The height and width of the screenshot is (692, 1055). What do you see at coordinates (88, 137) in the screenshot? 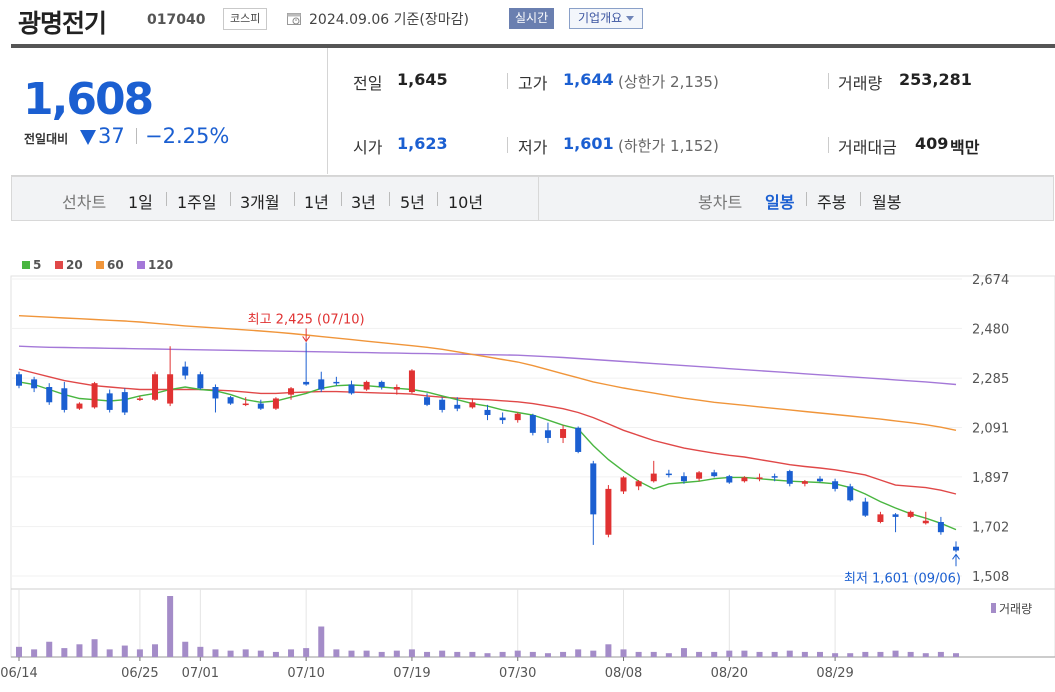
I see `down-arrow-icon` at bounding box center [88, 137].